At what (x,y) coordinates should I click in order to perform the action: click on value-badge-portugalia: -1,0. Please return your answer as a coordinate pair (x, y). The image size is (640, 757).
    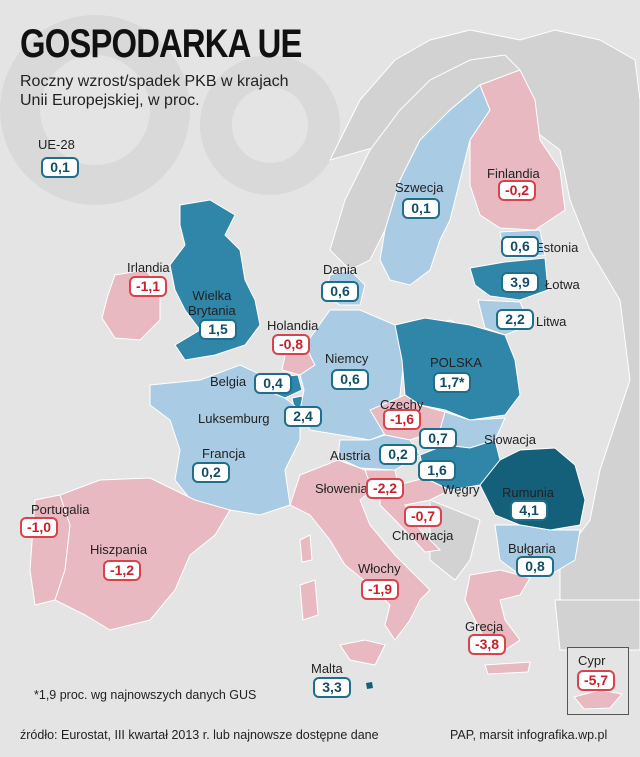
    Looking at the image, I should click on (39, 527).